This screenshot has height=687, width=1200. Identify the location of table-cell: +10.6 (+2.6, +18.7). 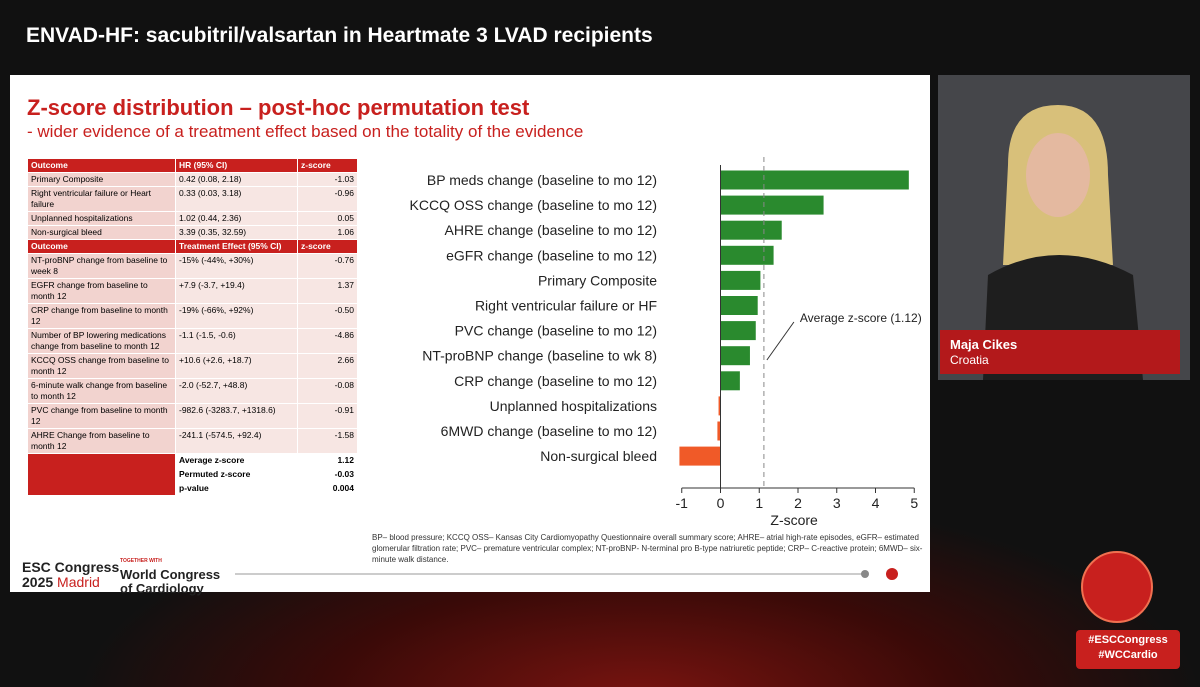
(236, 366).